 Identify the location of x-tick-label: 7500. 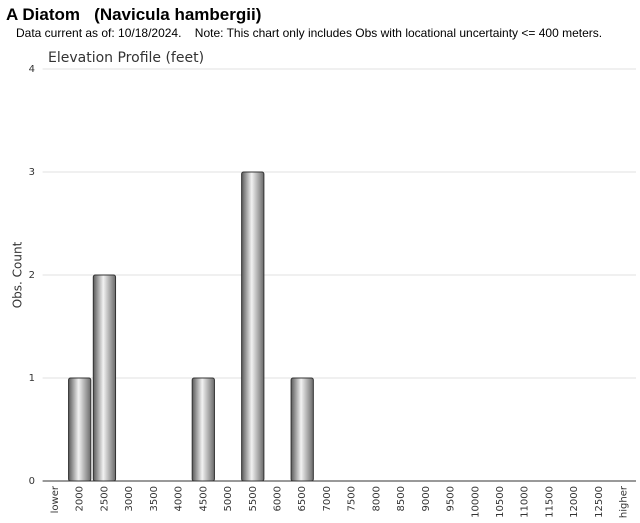
(352, 498).